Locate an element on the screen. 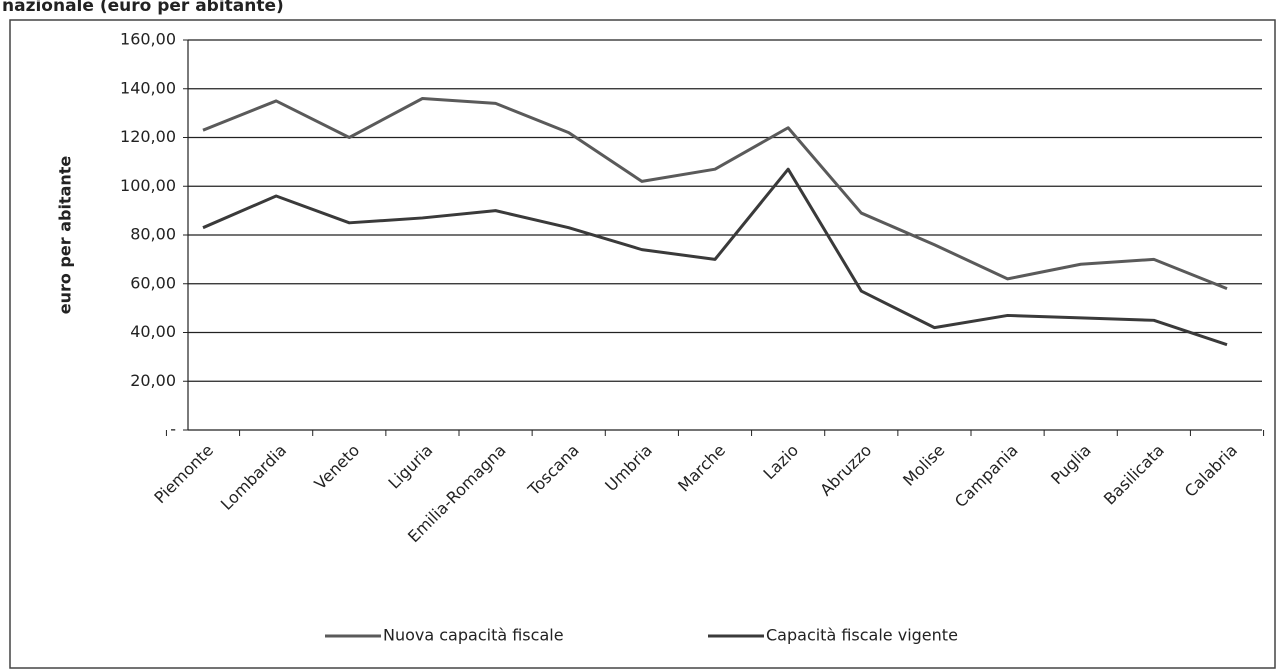 The height and width of the screenshot is (669, 1277). y-tick-label: 20,00 is located at coordinates (153, 380).